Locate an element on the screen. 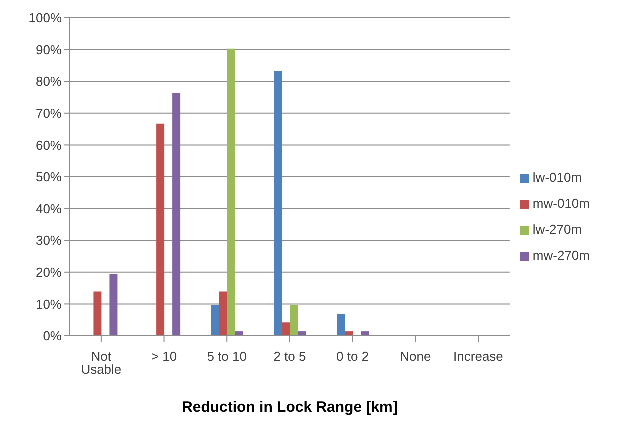 This screenshot has height=434, width=618. y-tick-label: 70% is located at coordinates (49, 114).